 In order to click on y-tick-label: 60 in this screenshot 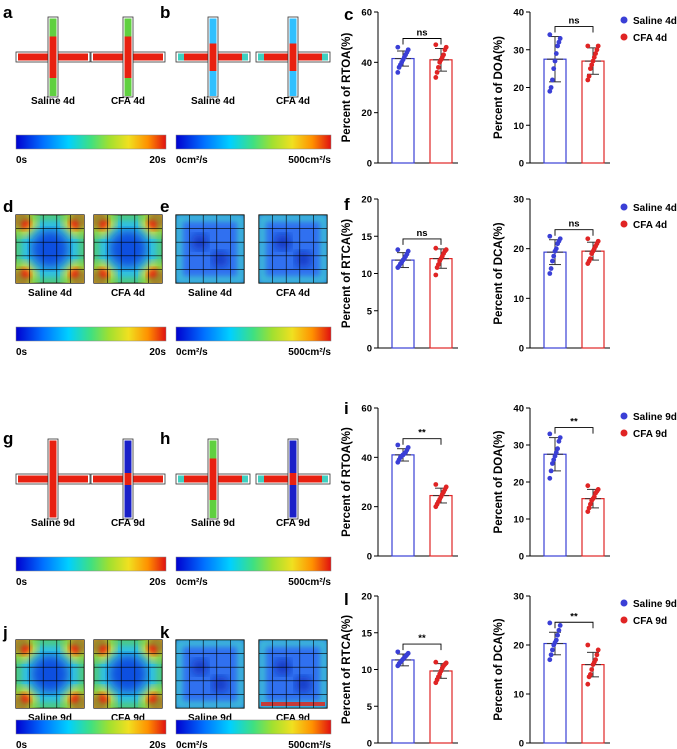, I will do `click(366, 13)`.